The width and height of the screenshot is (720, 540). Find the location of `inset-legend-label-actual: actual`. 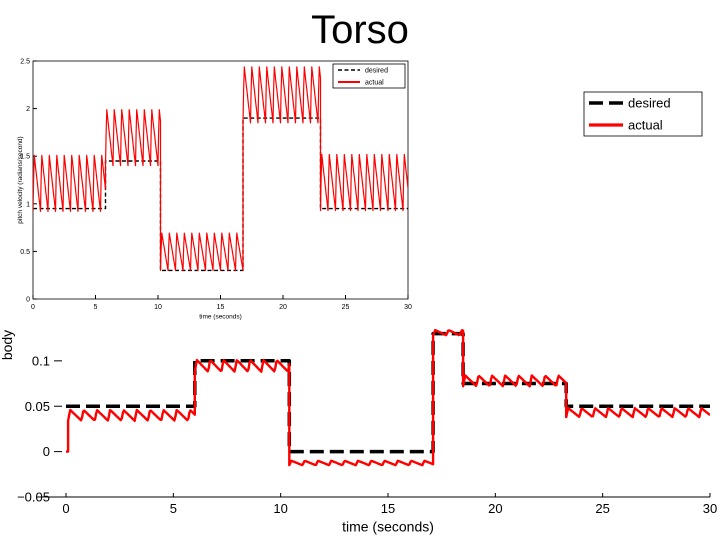

inset-legend-label-actual: actual is located at coordinates (374, 82).